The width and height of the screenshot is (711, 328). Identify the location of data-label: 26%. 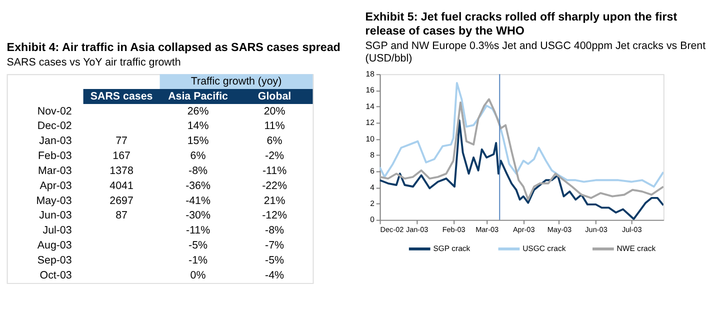
(198, 111).